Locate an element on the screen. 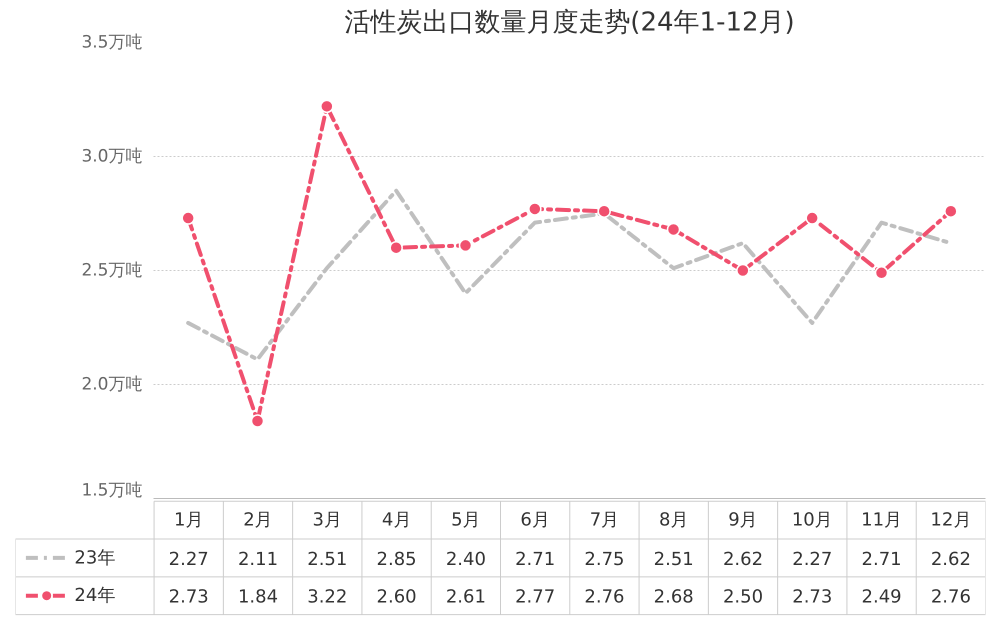  data-label: 1.84 is located at coordinates (258, 597).